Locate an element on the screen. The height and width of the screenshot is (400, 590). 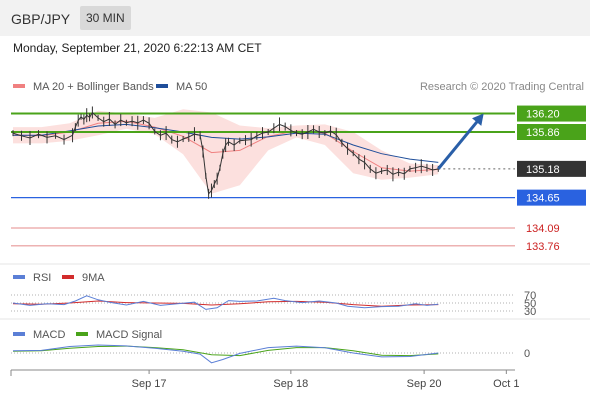
macd-line is located at coordinates (225, 354).